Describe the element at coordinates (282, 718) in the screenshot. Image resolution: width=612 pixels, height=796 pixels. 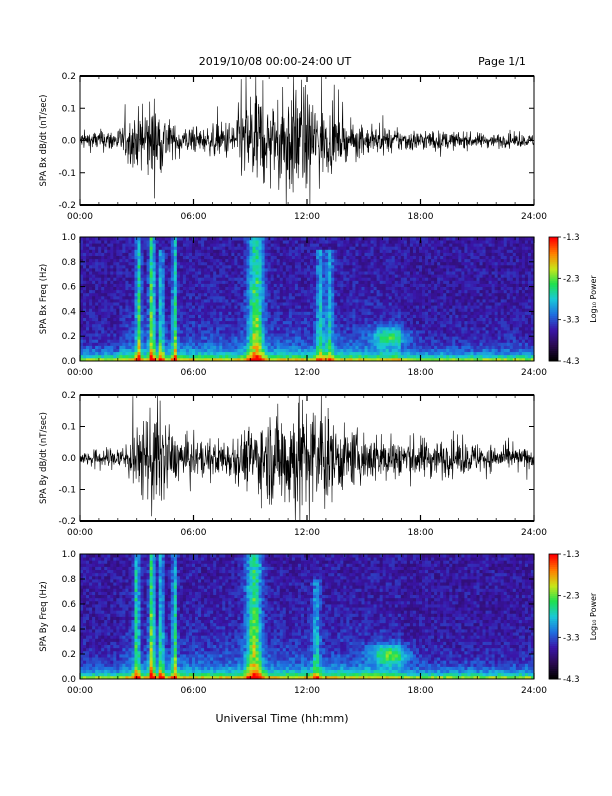
I see `x-axis-label: Universal Time (hh:mm)` at that location.